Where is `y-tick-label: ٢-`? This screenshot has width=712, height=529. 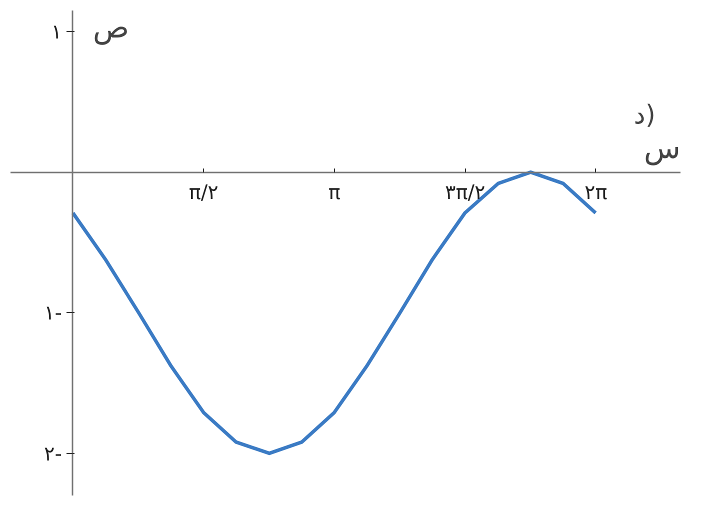 y-tick-label: ٢- is located at coordinates (53, 453).